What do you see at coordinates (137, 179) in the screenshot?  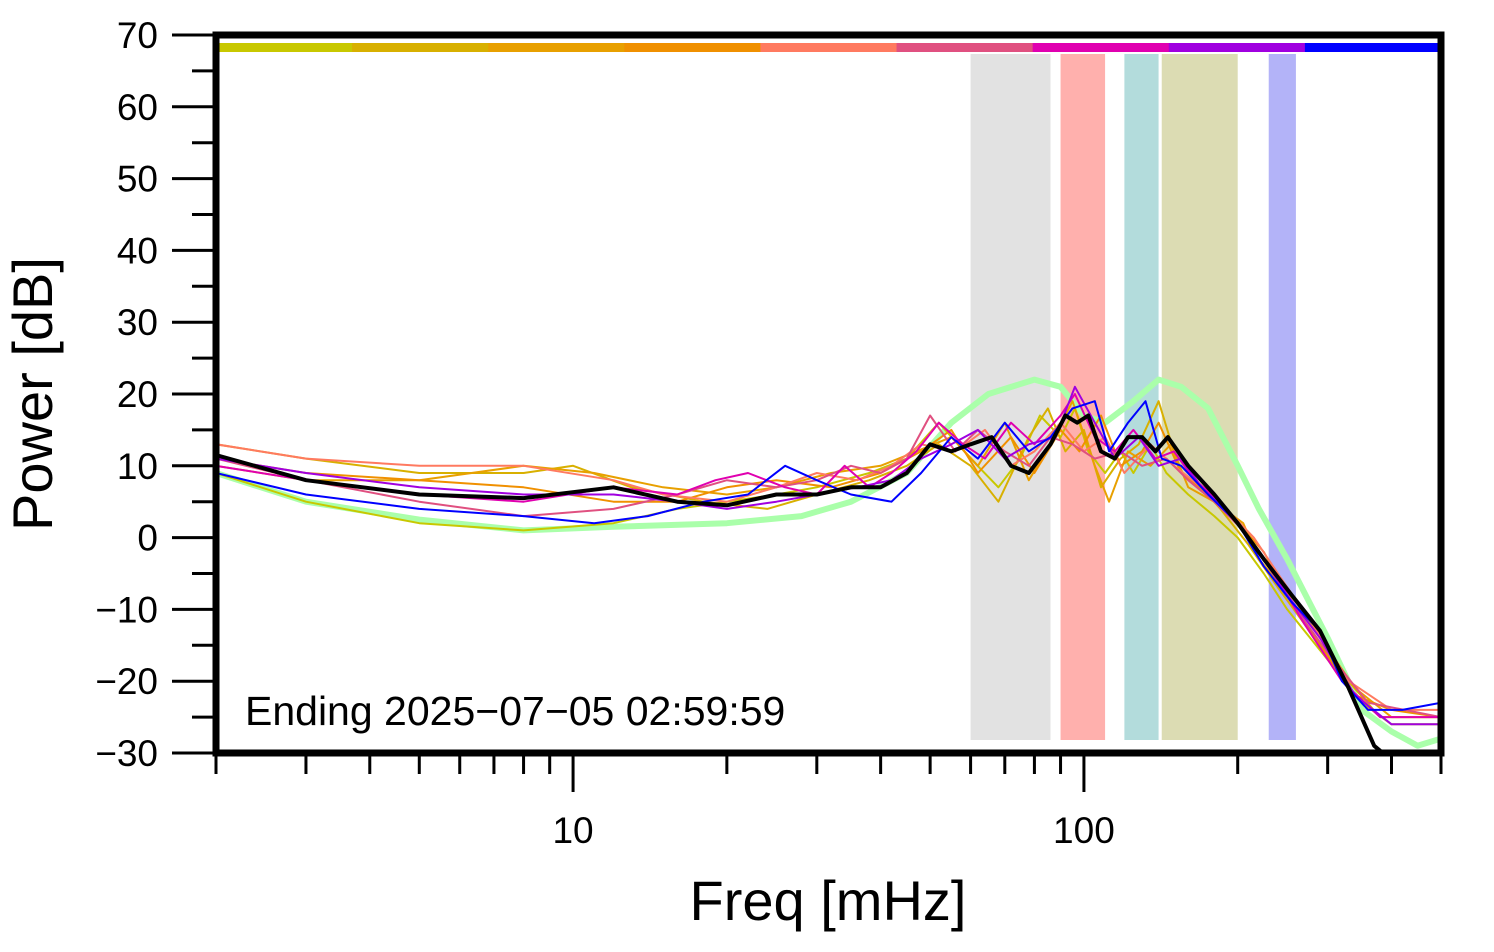 I see `y-tick-label: 50` at bounding box center [137, 179].